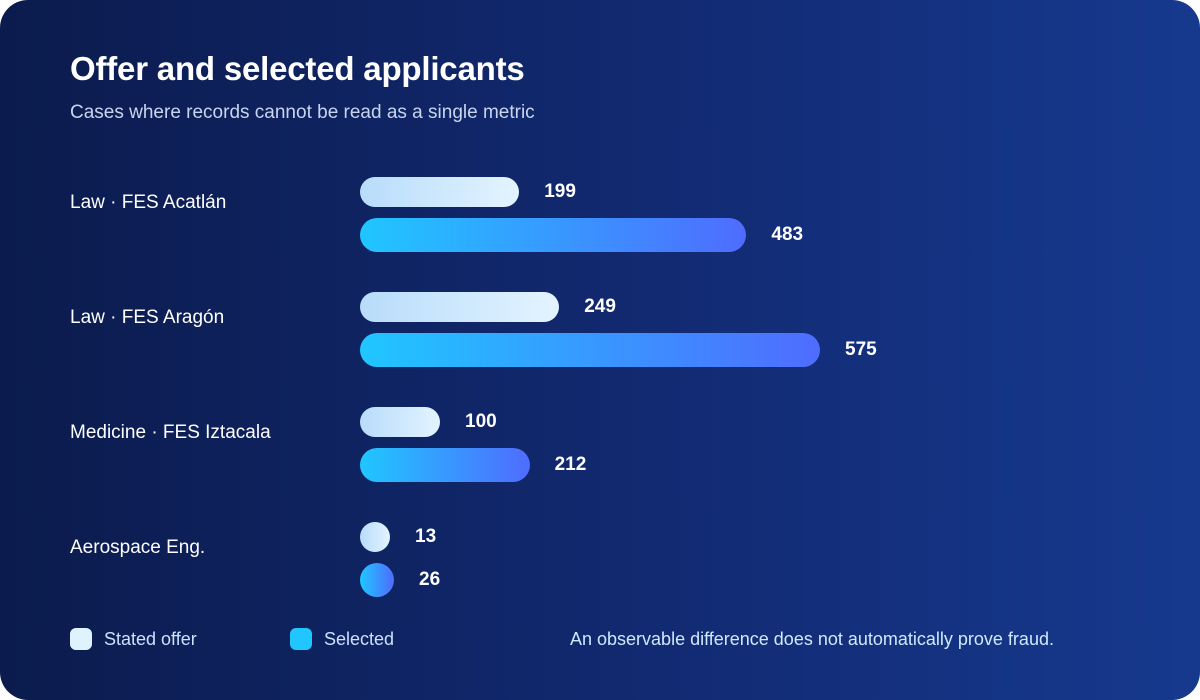 Image resolution: width=1200 pixels, height=700 pixels. What do you see at coordinates (375, 537) in the screenshot?
I see `bar-stated-offer-aerospace-eng` at bounding box center [375, 537].